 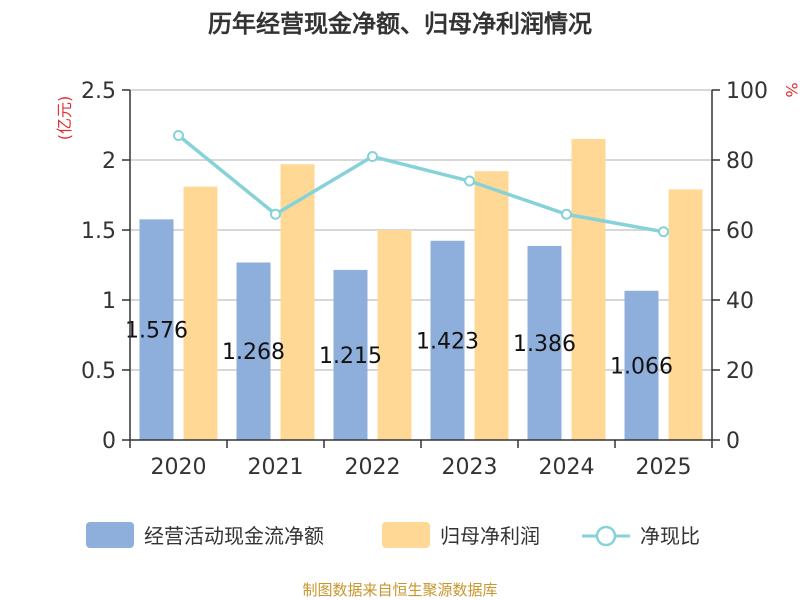 What do you see at coordinates (664, 467) in the screenshot?
I see `x-tick-label: 2025` at bounding box center [664, 467].